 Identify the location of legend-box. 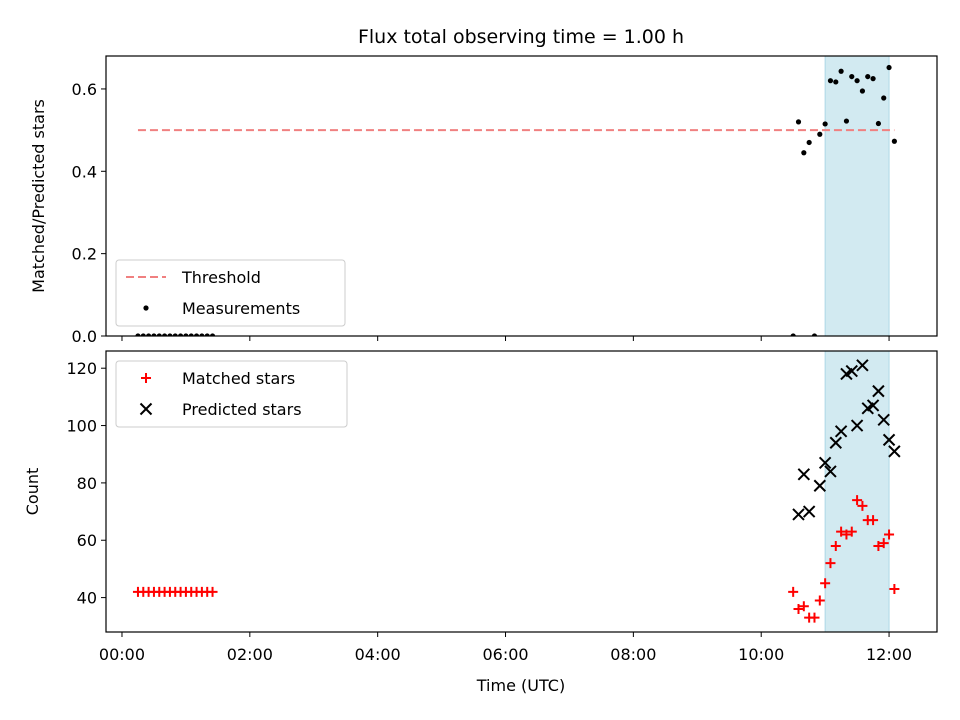
(231, 394).